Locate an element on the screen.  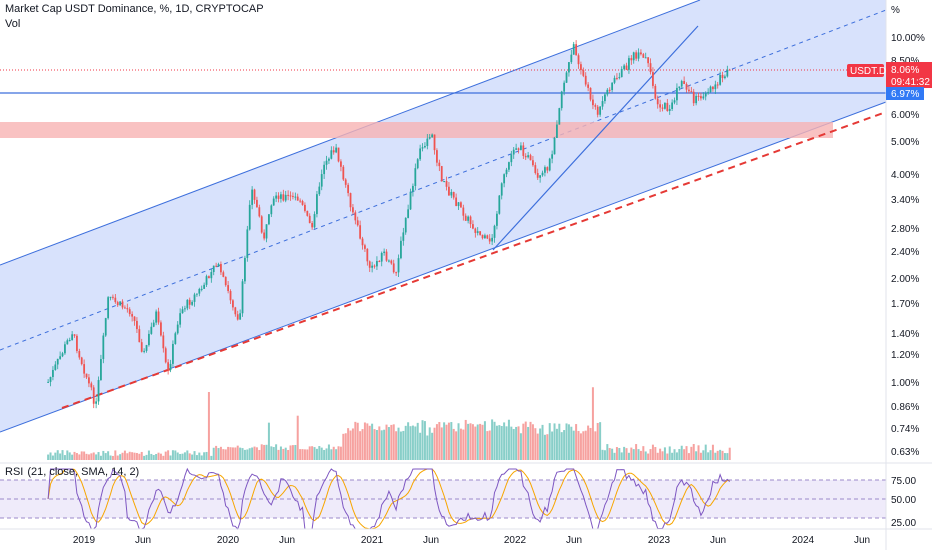
rsi-legend: RSI (21, close, SMA, 14, 2) is located at coordinates (74, 472).